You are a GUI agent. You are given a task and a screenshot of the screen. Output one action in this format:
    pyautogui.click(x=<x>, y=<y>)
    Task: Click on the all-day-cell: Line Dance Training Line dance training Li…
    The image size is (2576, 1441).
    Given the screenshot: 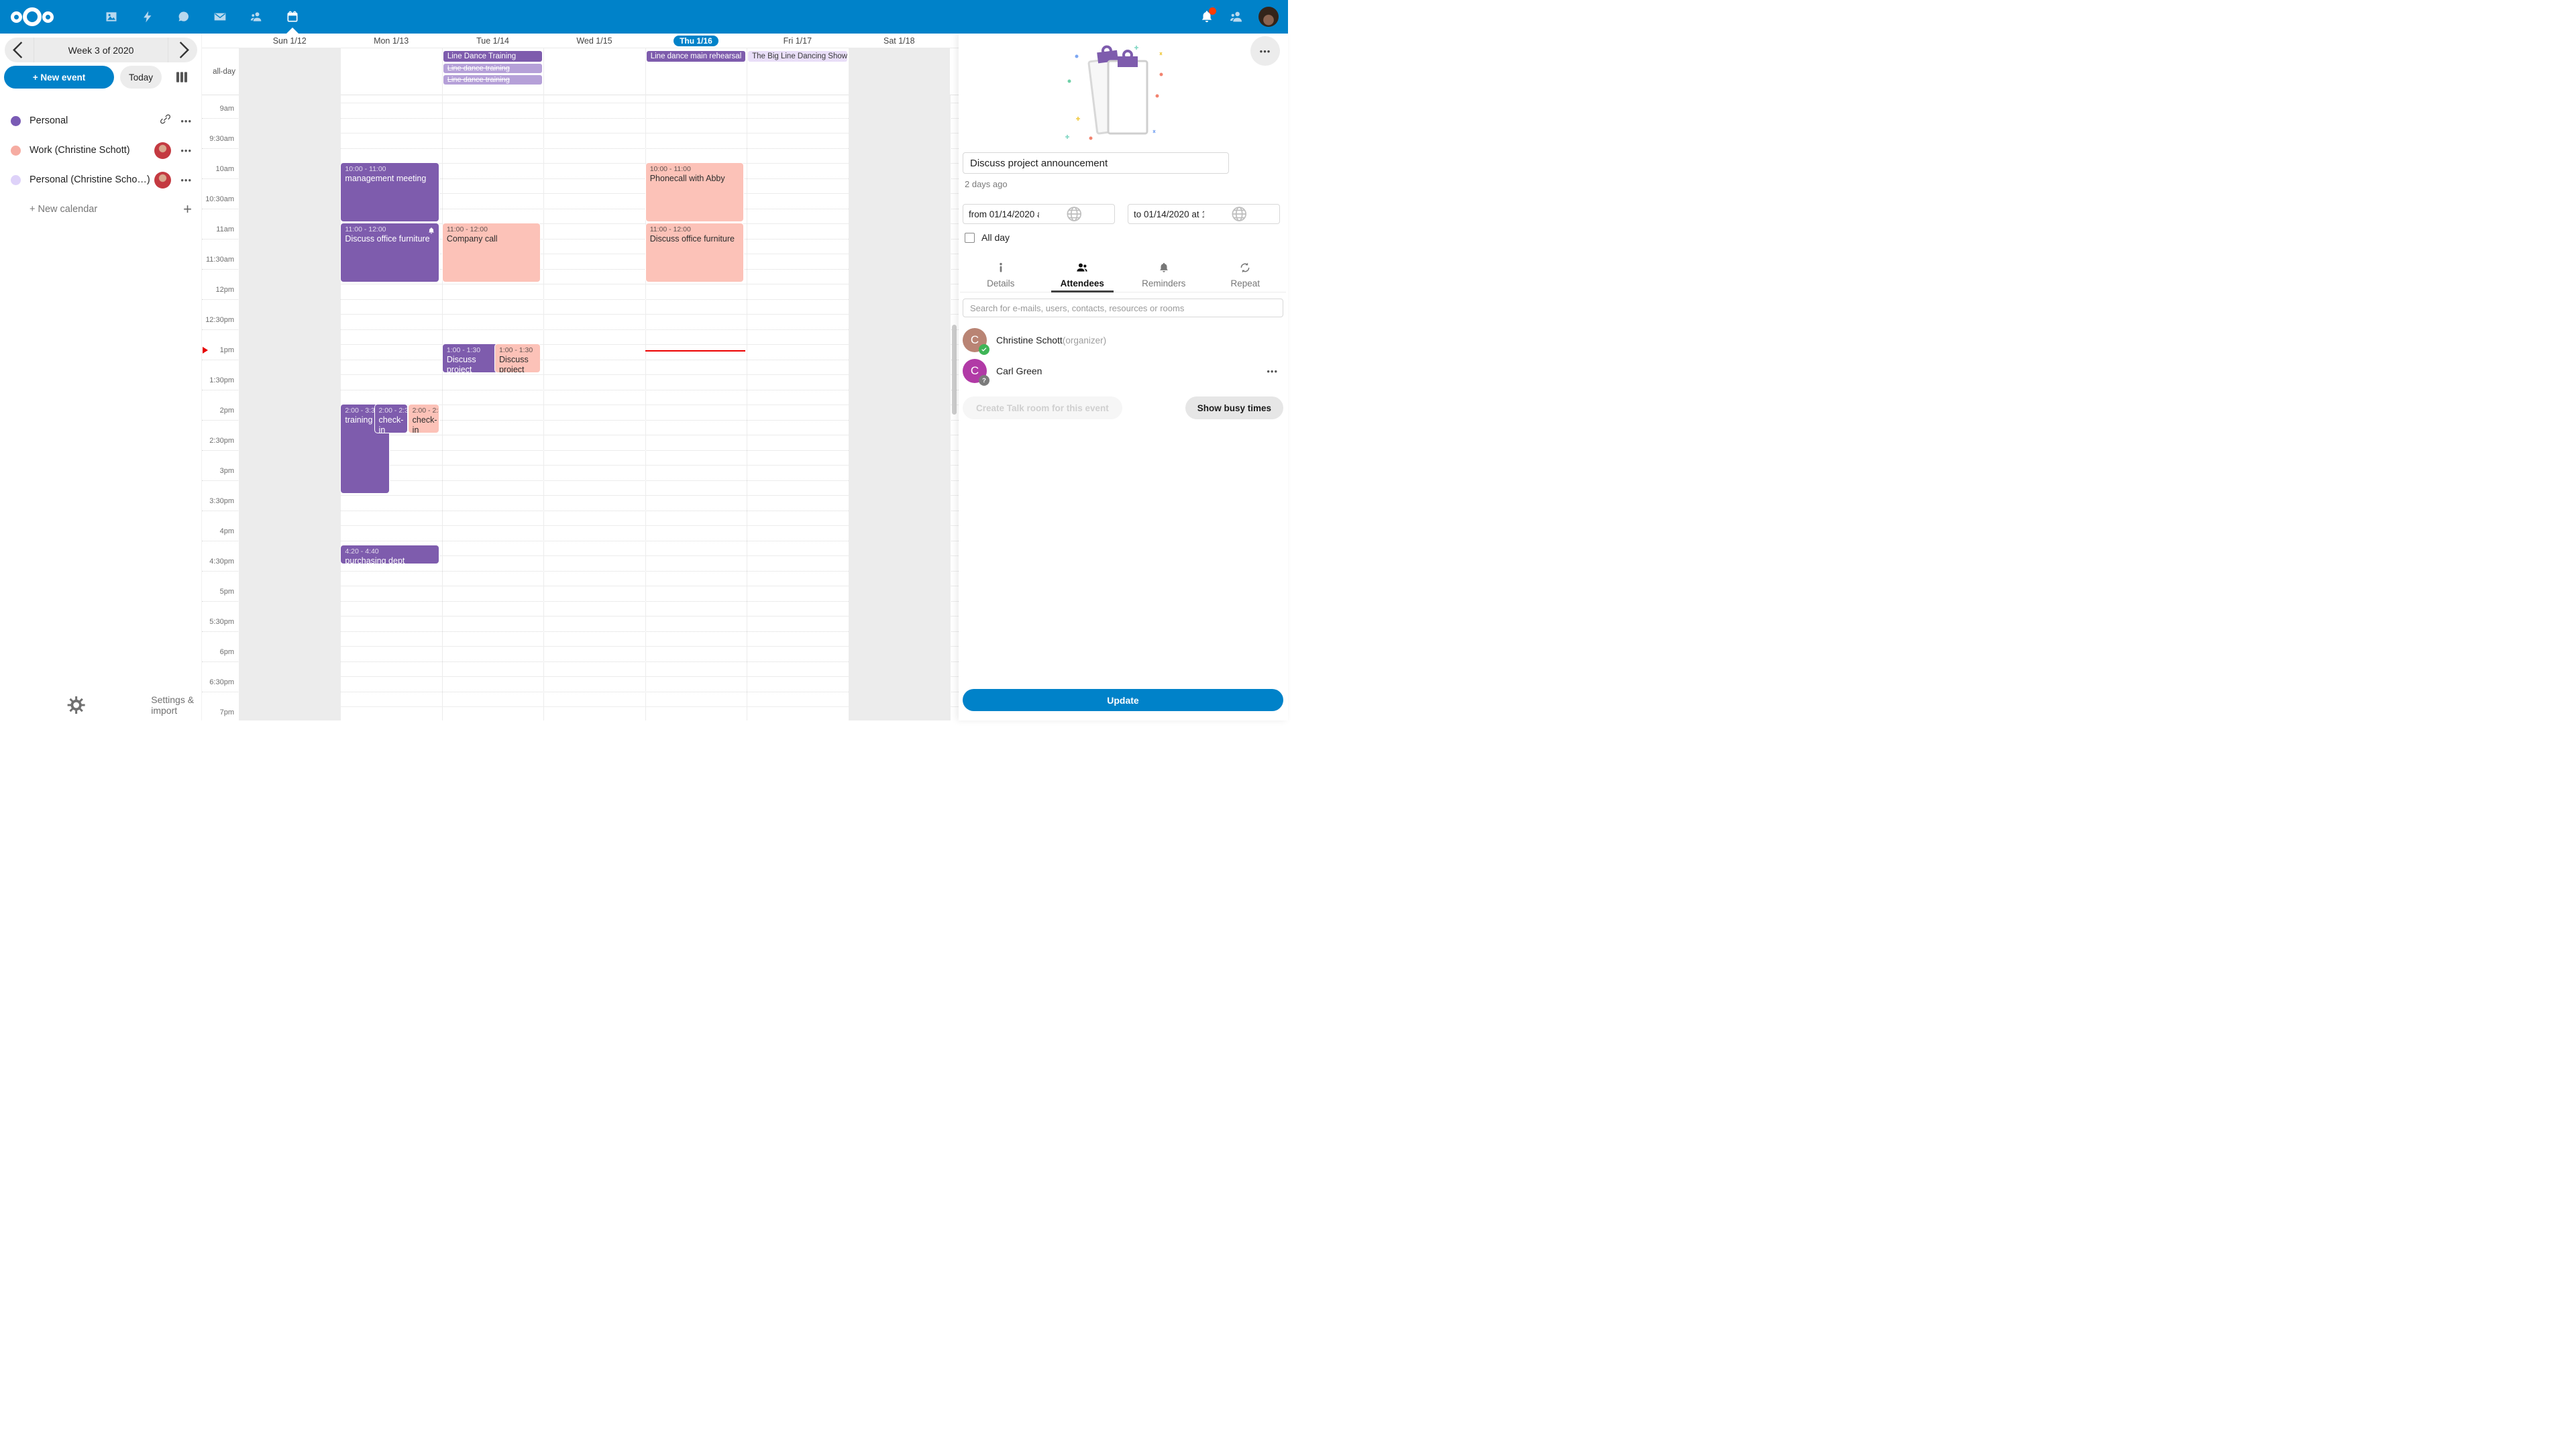 What is the action you would take?
    pyautogui.click(x=492, y=71)
    